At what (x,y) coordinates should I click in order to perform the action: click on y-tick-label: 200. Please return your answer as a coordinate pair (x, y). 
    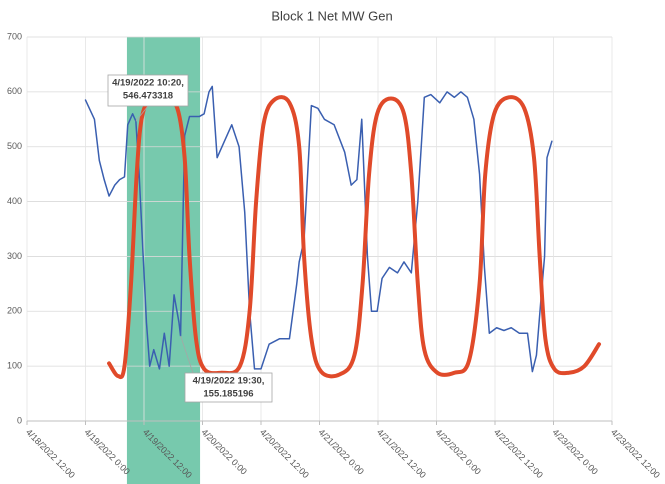
    Looking at the image, I should click on (14, 311).